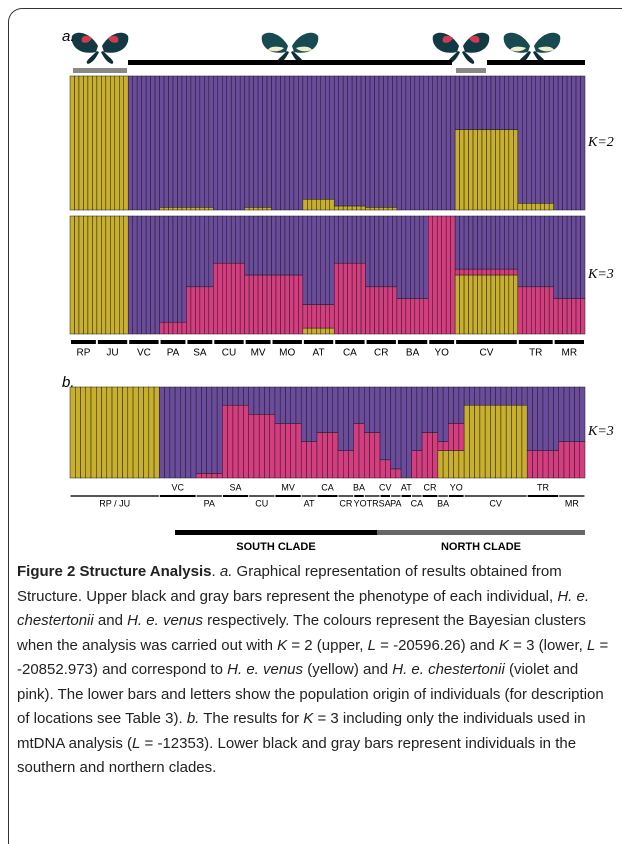 The image size is (622, 844). I want to click on caption-text: a., so click(226, 571).